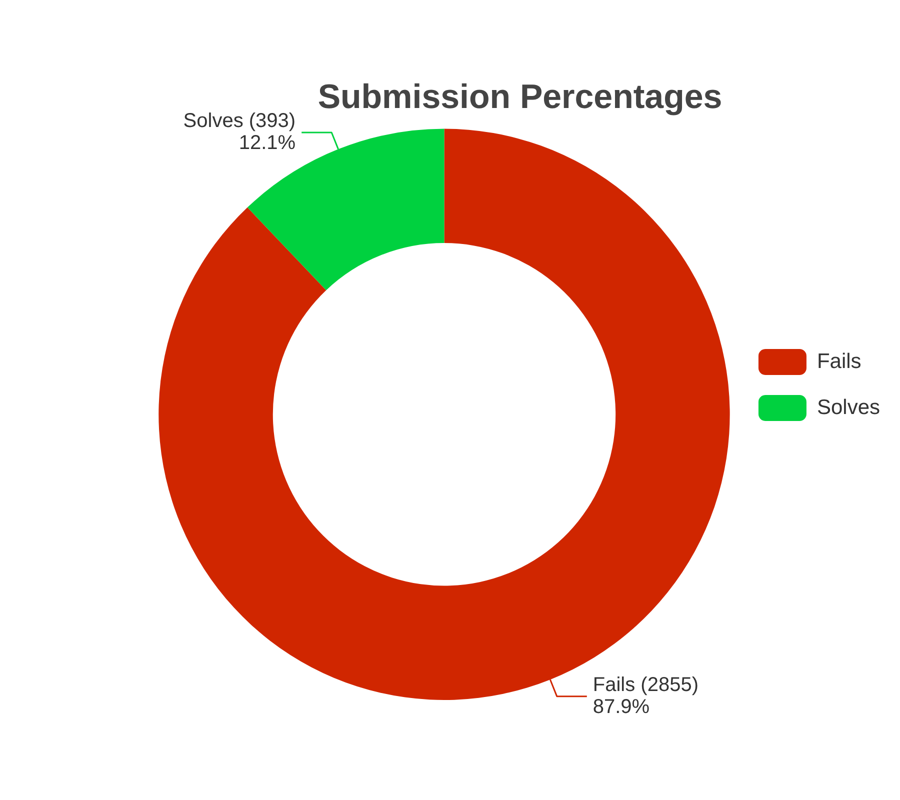  What do you see at coordinates (645, 696) in the screenshot?
I see `data-label: Fails (2855) 87.9%` at bounding box center [645, 696].